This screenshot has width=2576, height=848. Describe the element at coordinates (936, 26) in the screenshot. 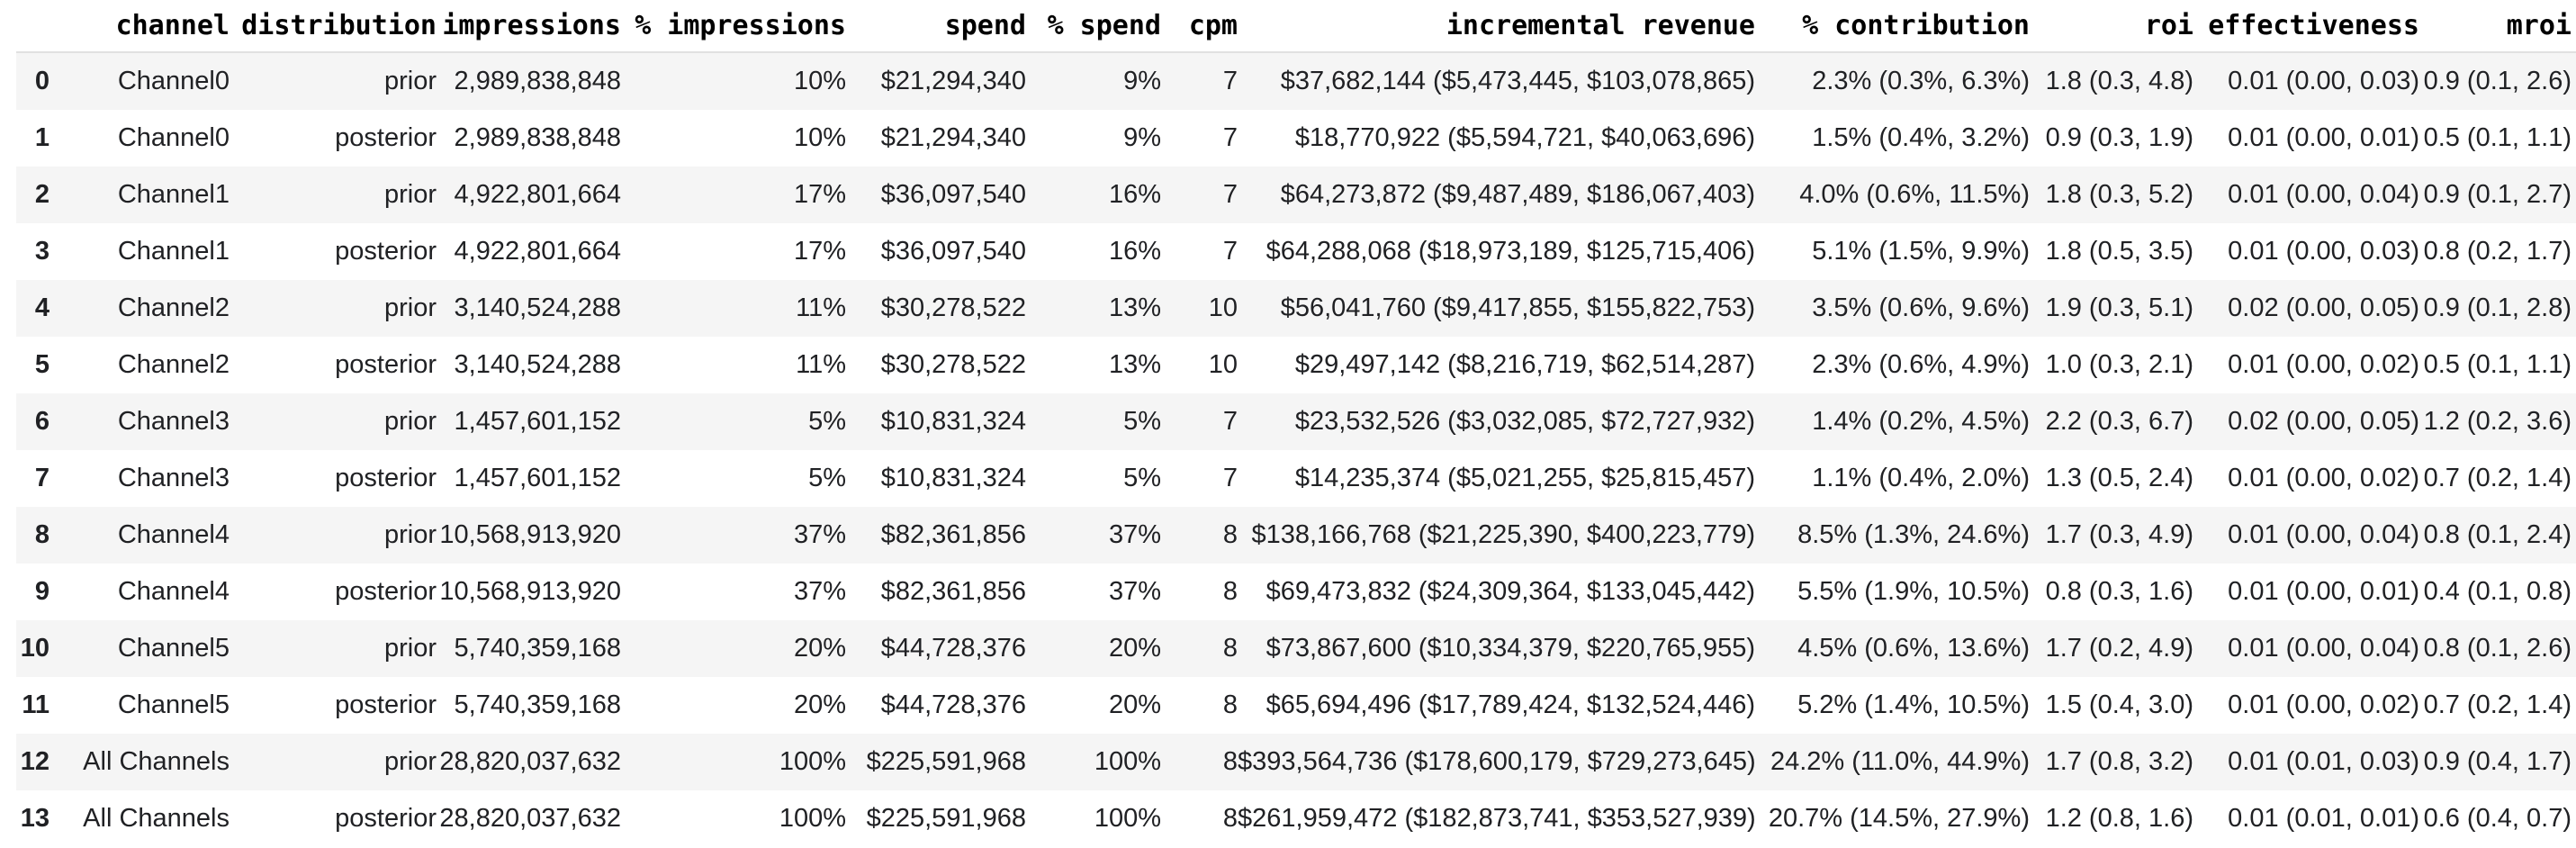

I see `column-header-spend: spend` at that location.